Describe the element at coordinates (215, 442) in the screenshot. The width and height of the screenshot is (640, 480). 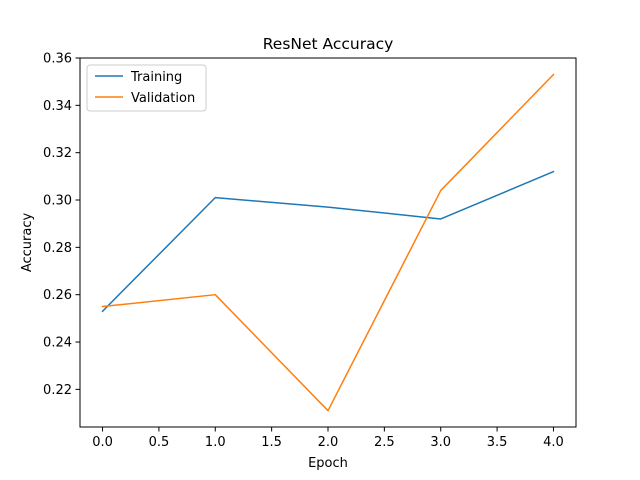
I see `x-tick-label: 1.0` at that location.